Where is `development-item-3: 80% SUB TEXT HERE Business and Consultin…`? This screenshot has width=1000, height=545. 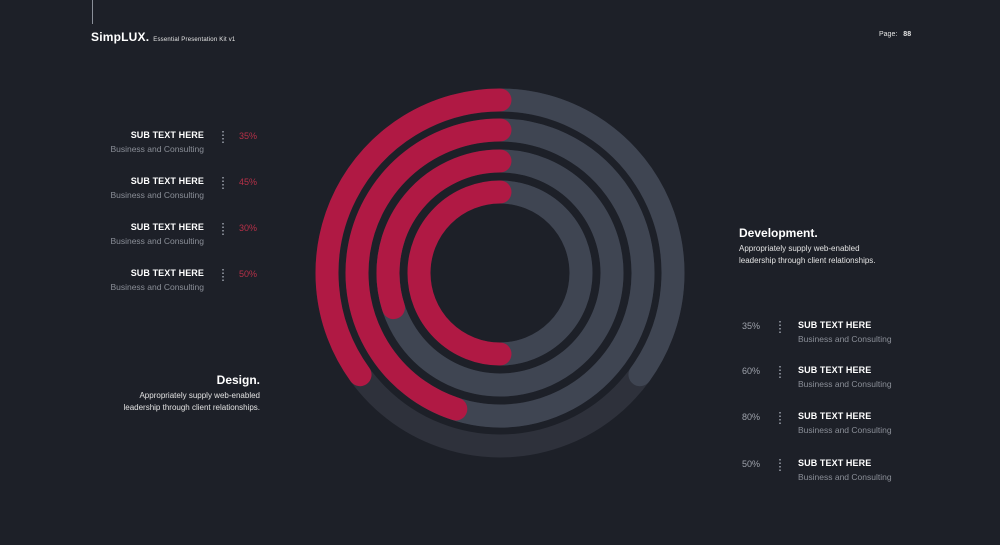
development-item-3: 80% SUB TEXT HERE Business and Consultin… is located at coordinates (842, 426).